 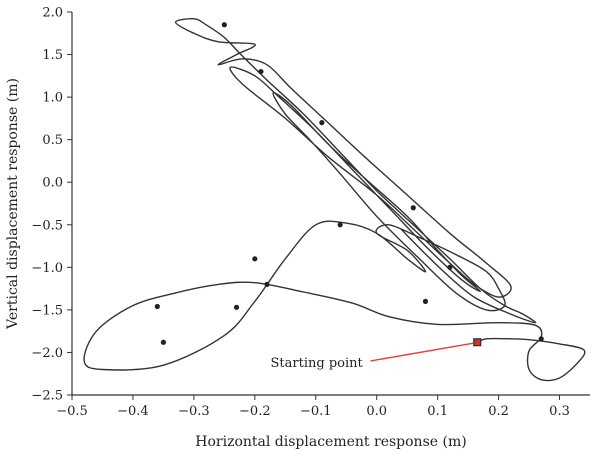 What do you see at coordinates (194, 411) in the screenshot?
I see `x-tick-label: −0.3` at bounding box center [194, 411].